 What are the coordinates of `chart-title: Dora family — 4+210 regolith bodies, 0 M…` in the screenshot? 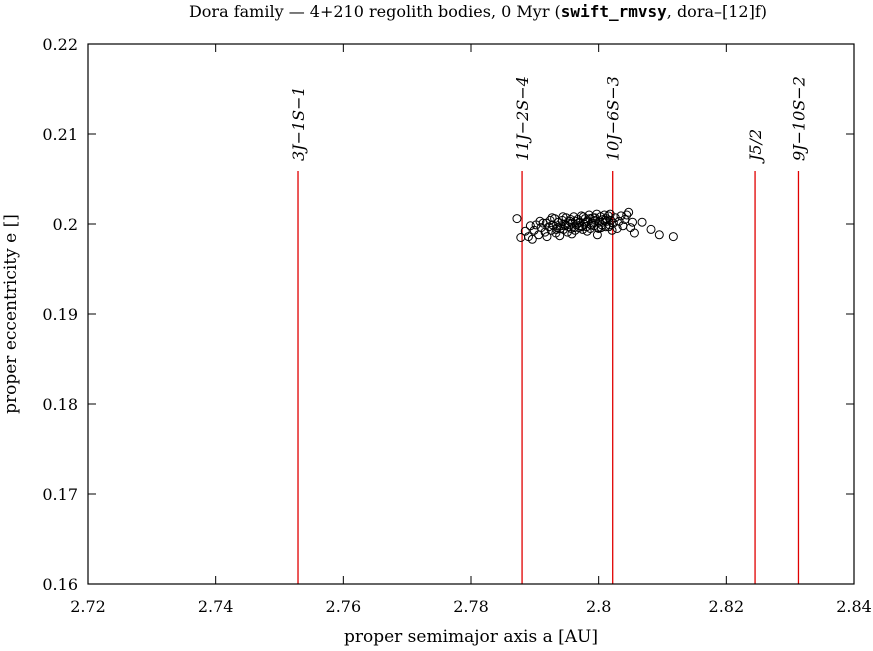 It's located at (478, 11).